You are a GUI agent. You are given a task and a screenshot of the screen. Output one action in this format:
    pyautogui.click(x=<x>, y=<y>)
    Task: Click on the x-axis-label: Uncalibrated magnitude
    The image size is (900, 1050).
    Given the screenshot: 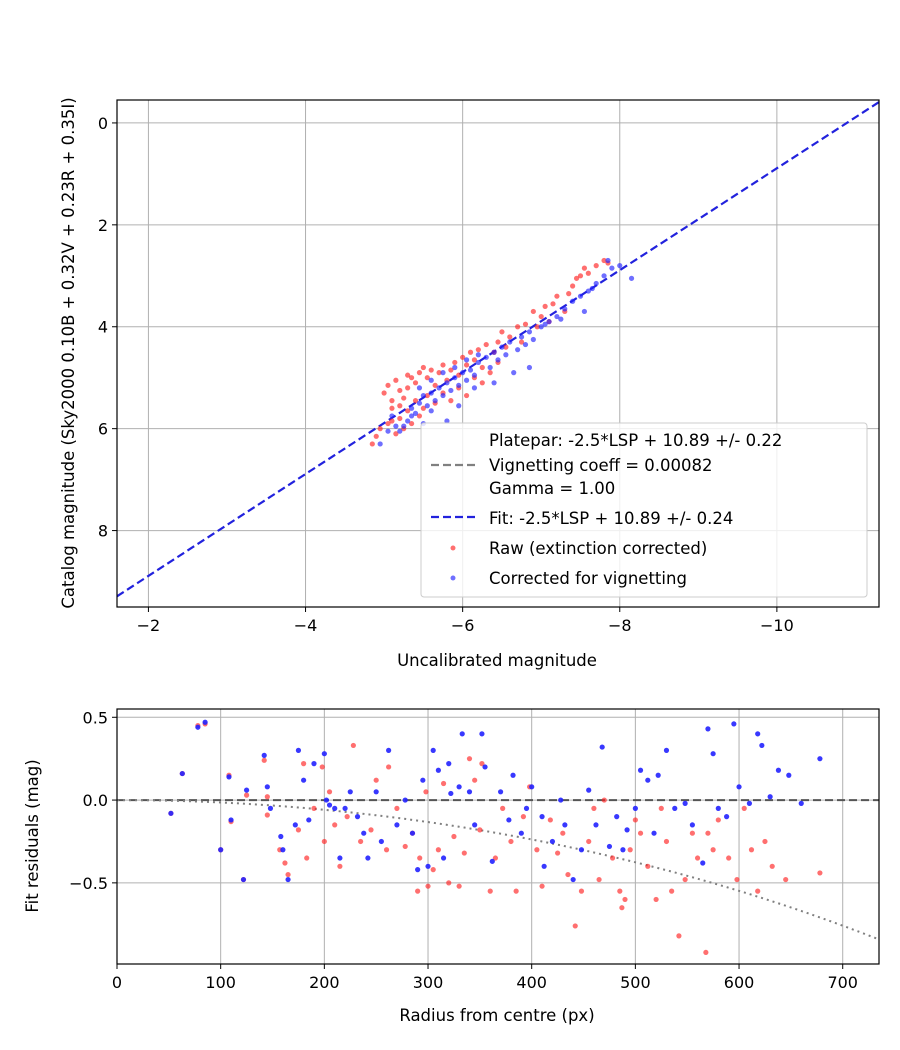 What is the action you would take?
    pyautogui.click(x=497, y=660)
    